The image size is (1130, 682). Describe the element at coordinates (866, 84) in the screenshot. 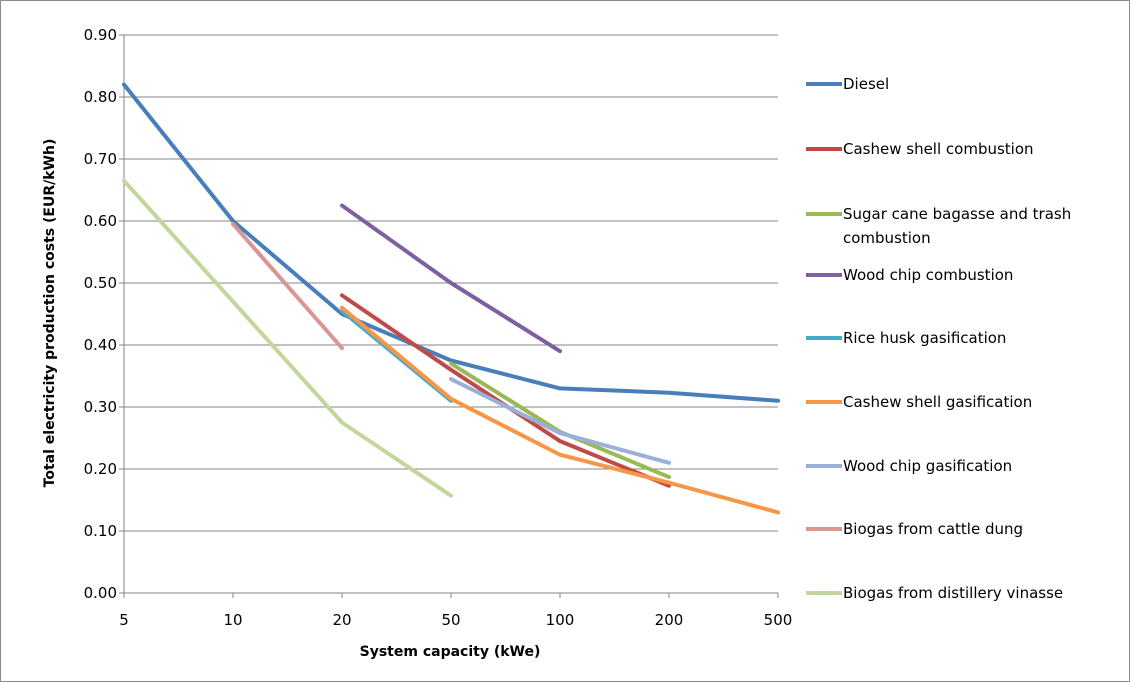

I see `legend-label: Diesel` at that location.